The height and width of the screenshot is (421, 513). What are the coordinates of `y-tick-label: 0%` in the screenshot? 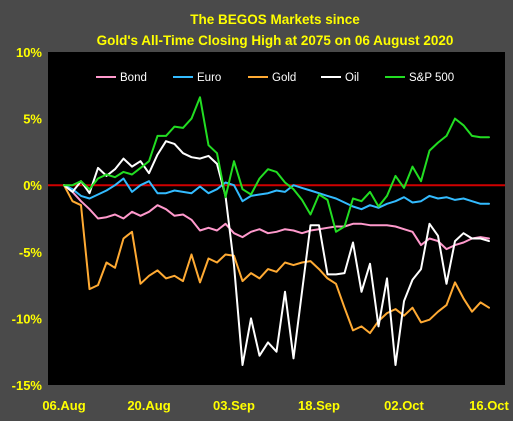 It's located at (32, 185).